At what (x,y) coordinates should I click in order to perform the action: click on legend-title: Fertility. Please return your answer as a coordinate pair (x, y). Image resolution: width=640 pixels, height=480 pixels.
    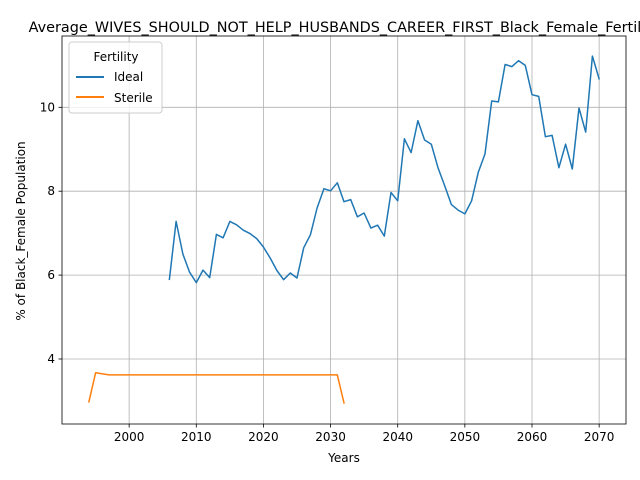
    Looking at the image, I should click on (115, 57).